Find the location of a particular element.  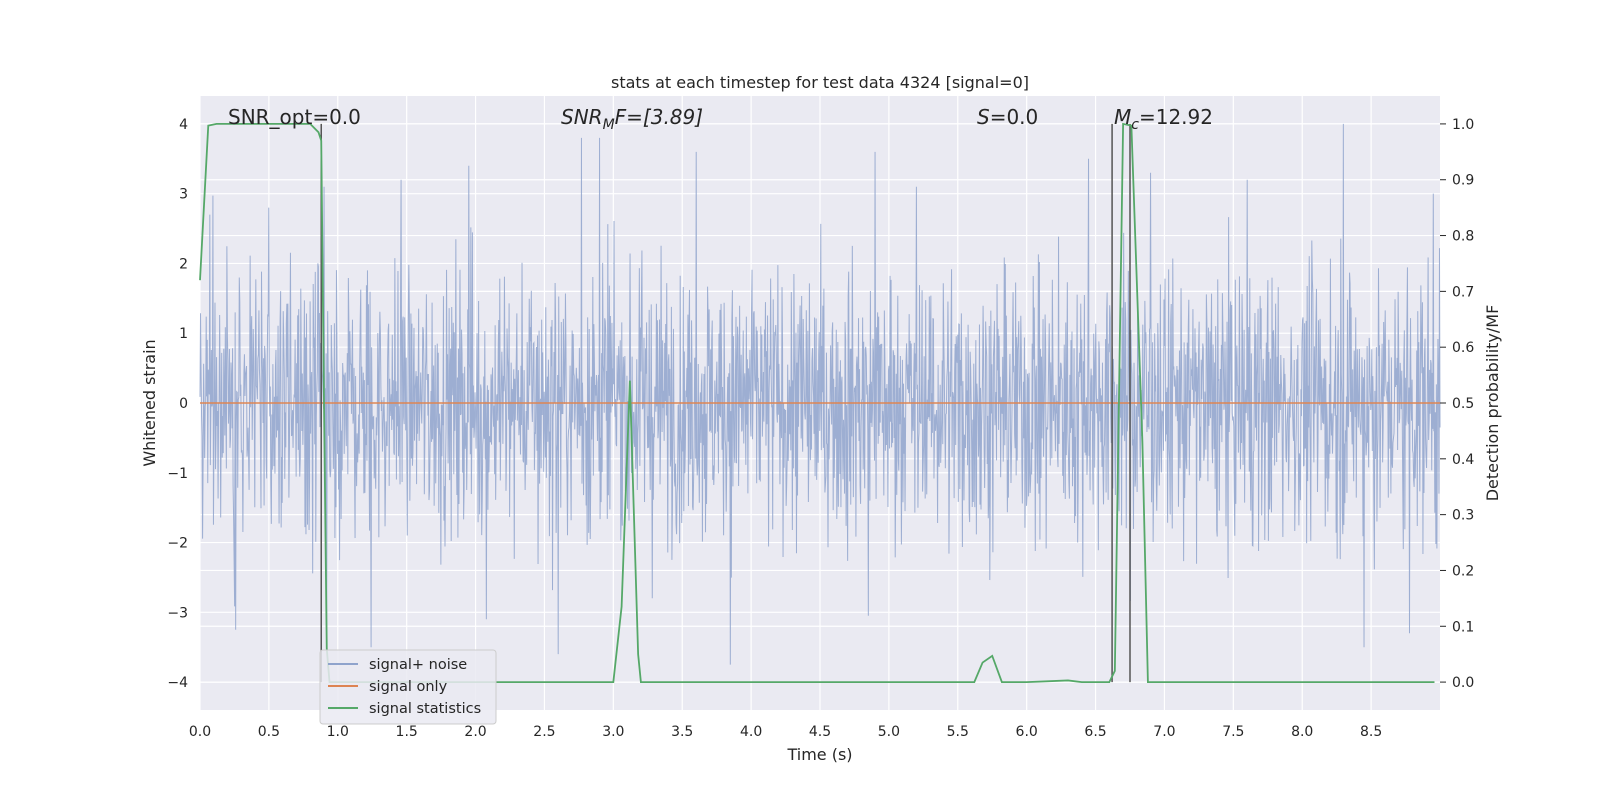

x-tick-label: 4.5 is located at coordinates (820, 732).